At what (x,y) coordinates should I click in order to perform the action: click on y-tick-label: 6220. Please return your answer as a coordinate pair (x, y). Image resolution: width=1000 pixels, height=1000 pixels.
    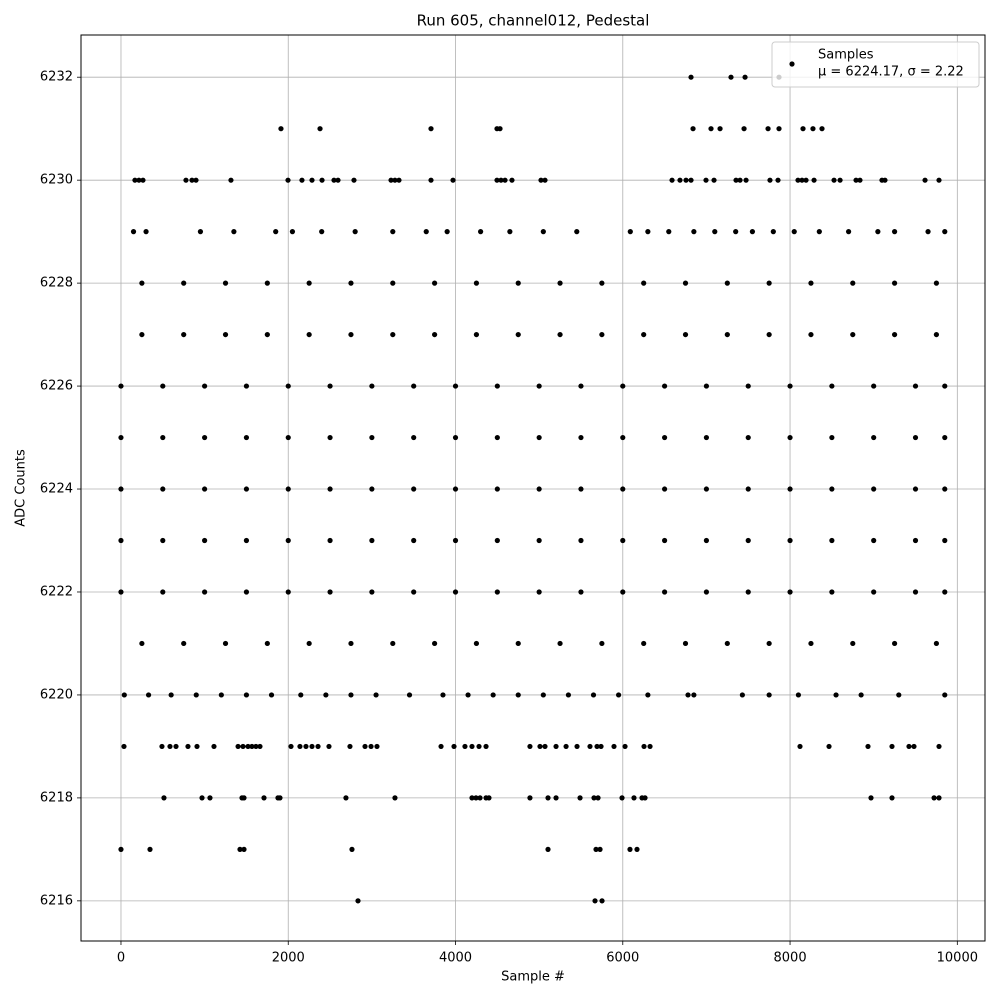
    Looking at the image, I should click on (56, 694).